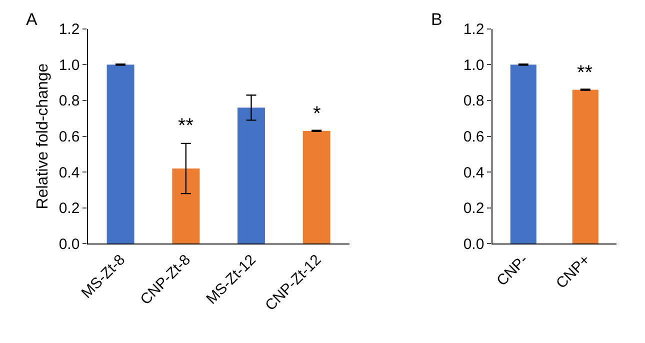 The image size is (645, 343). What do you see at coordinates (317, 114) in the screenshot?
I see `annotation: *` at bounding box center [317, 114].